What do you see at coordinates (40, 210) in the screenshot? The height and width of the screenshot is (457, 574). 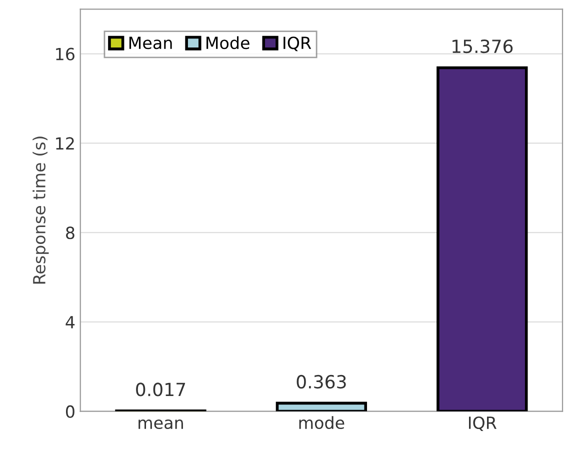 I see `y-axis-title: Response time (s)` at bounding box center [40, 210].